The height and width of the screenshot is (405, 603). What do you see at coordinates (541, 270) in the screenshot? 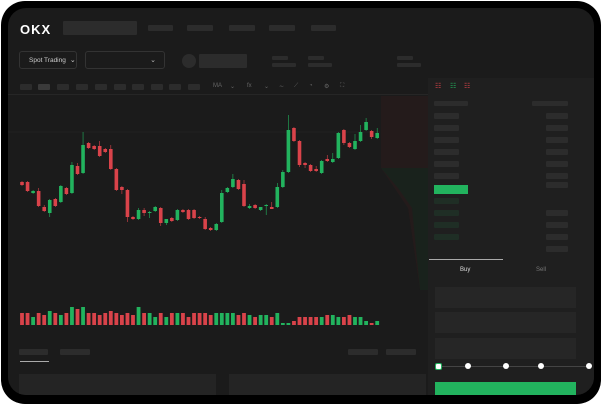
I see `tab-sell: Sell` at bounding box center [541, 270].